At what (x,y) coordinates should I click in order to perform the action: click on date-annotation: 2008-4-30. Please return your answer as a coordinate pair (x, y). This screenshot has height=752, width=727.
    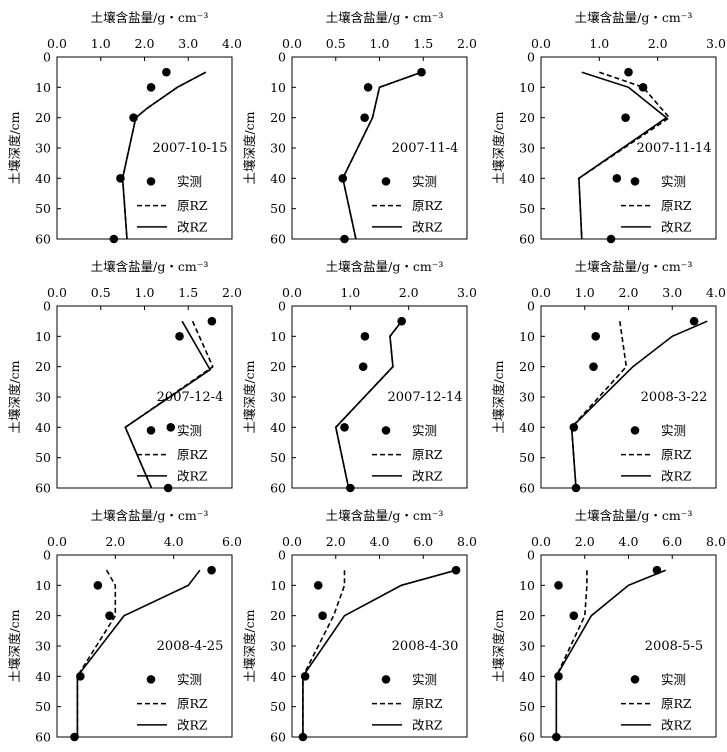
    Looking at the image, I should click on (425, 646).